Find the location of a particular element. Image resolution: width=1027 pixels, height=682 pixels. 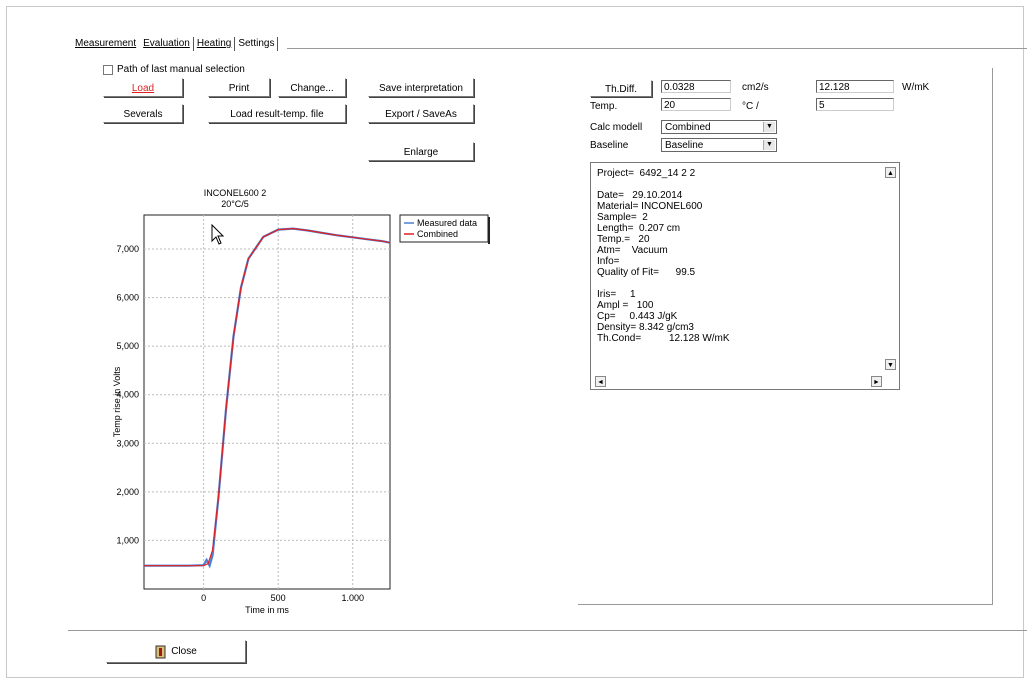

baseline-value: Baseline is located at coordinates (684, 145).